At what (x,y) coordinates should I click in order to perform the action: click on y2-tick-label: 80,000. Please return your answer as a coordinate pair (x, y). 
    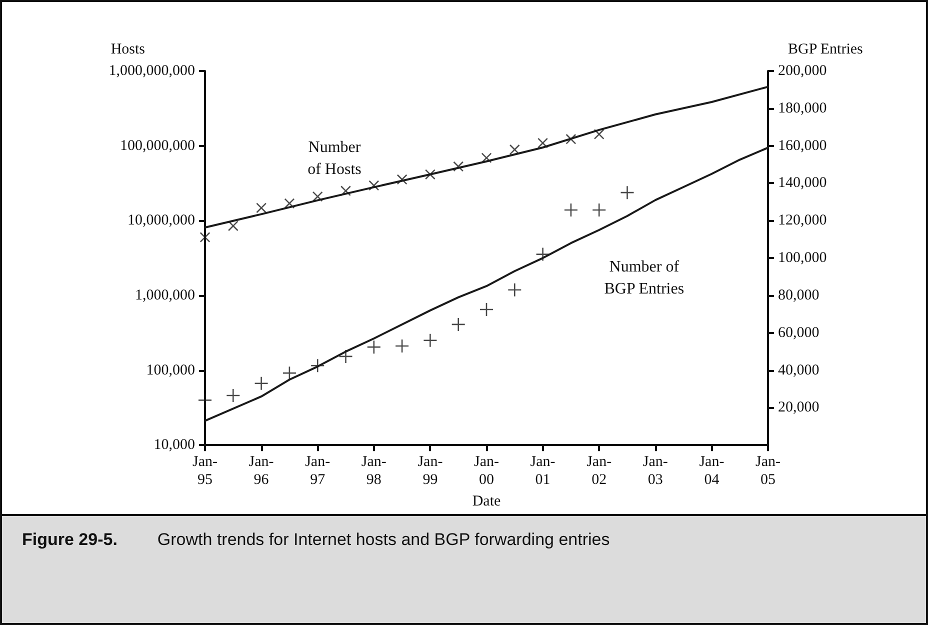
    Looking at the image, I should click on (799, 295).